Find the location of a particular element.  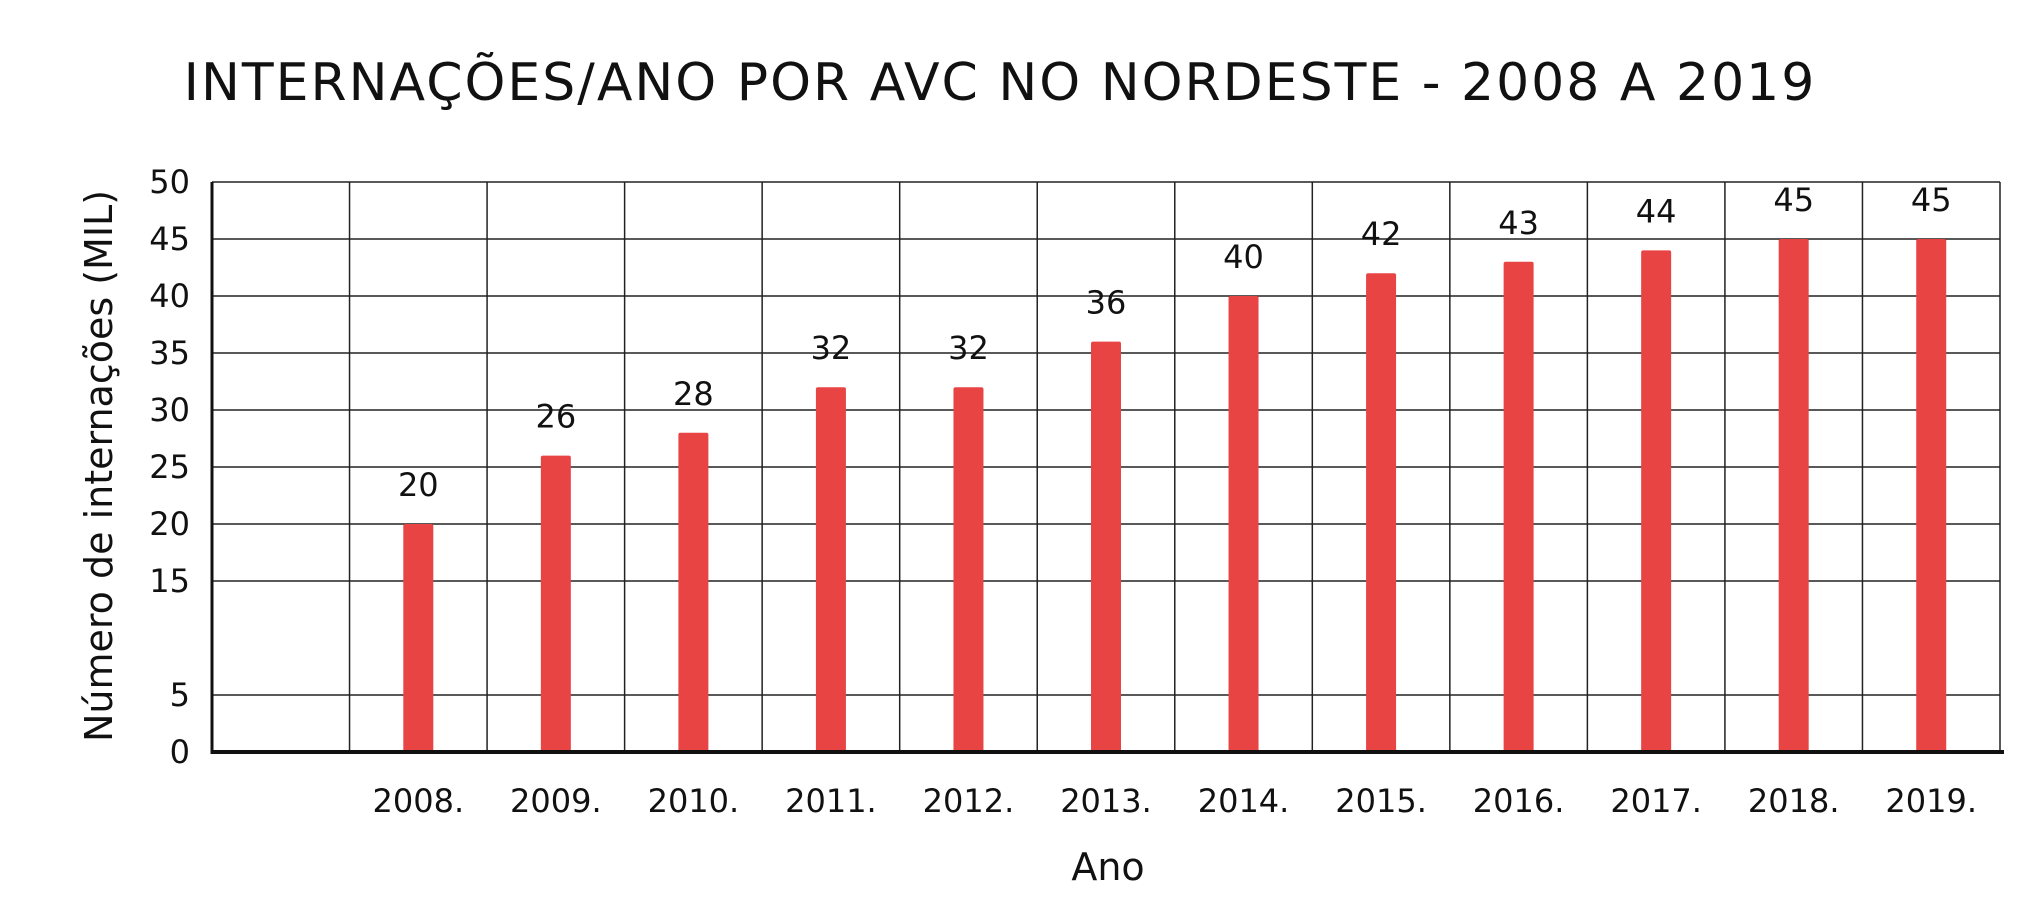

y-axis-ticks: 0 5 15 20 25 30 35 40 45 50 is located at coordinates (169, 467).